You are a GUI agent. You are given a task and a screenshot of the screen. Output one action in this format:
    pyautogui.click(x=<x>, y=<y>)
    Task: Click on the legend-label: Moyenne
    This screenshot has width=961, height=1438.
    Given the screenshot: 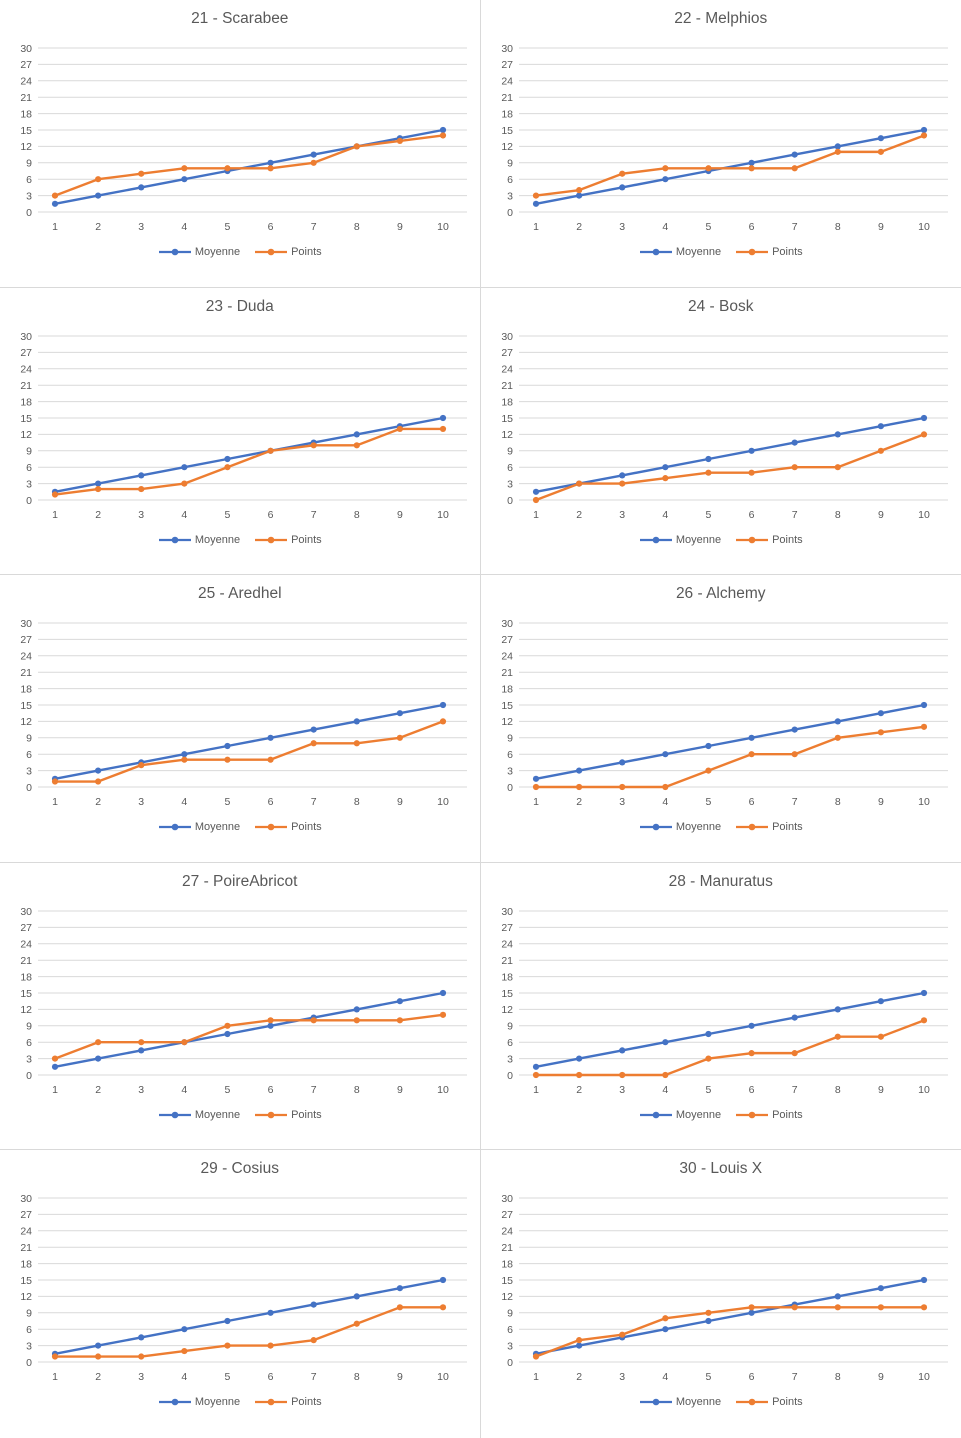 What is the action you would take?
    pyautogui.click(x=217, y=1402)
    